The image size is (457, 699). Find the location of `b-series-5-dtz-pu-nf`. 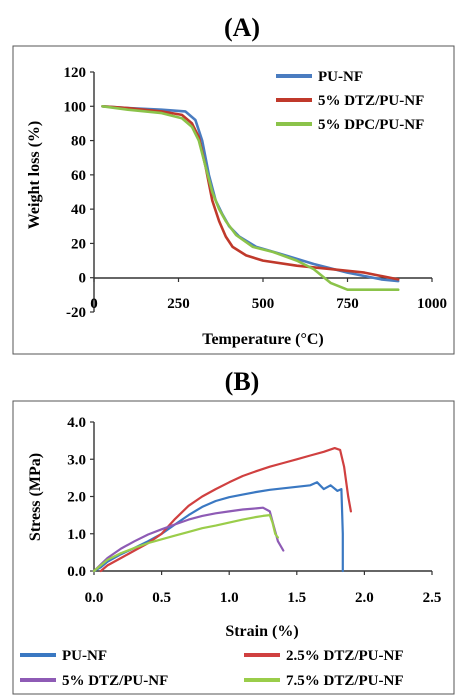

b-series-5-dtz-pu-nf is located at coordinates (188, 539).